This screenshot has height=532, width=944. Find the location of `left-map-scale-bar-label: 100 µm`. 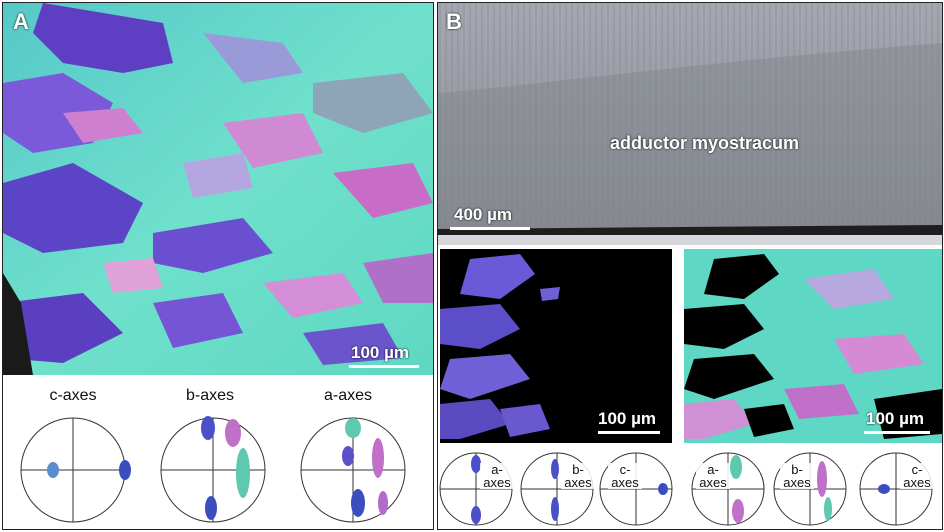

left-map-scale-bar-label: 100 µm is located at coordinates (627, 418).